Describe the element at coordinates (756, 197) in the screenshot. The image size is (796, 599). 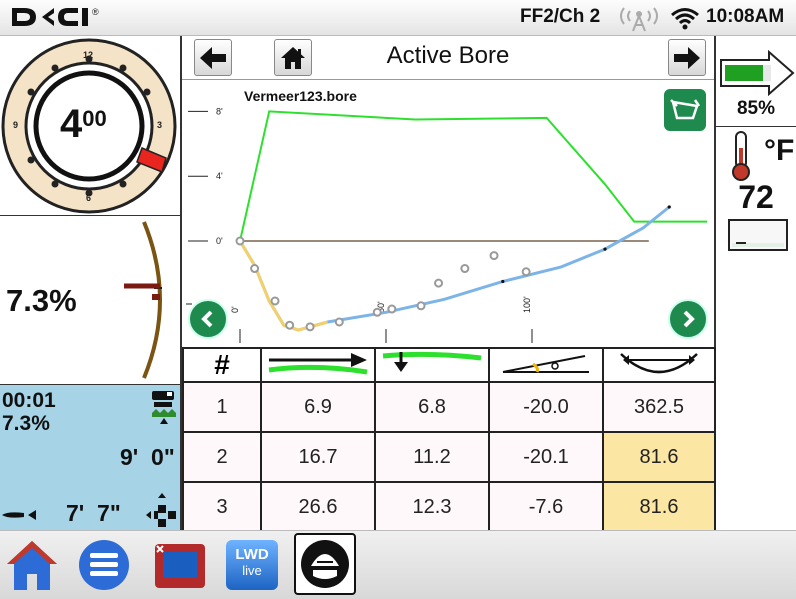
I see `temperature-value: 72` at that location.